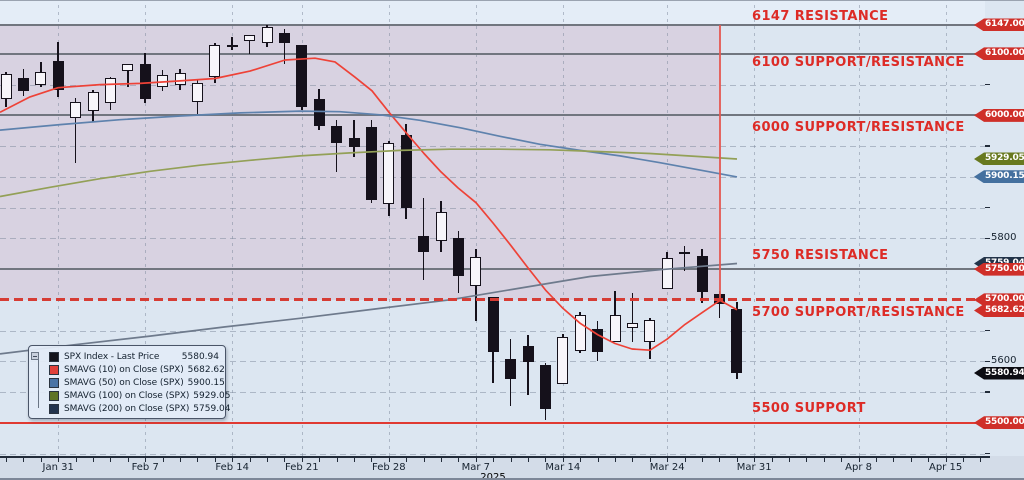  Describe the element at coordinates (301, 467) in the screenshot. I see `x-axis-label: Feb 21` at that location.